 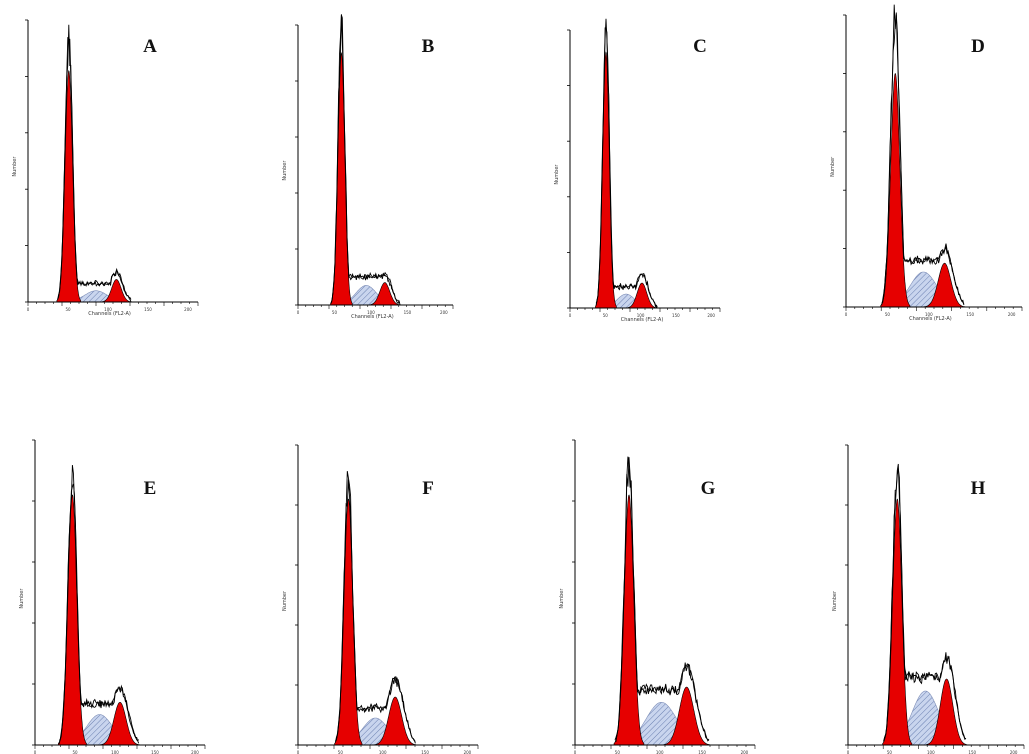 I want to click on panel-label: D, so click(x=978, y=46).